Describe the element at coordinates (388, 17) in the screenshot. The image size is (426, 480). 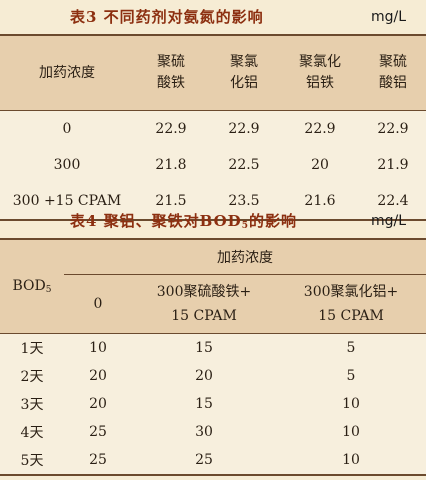
I see `table3-unit: mg/L` at that location.